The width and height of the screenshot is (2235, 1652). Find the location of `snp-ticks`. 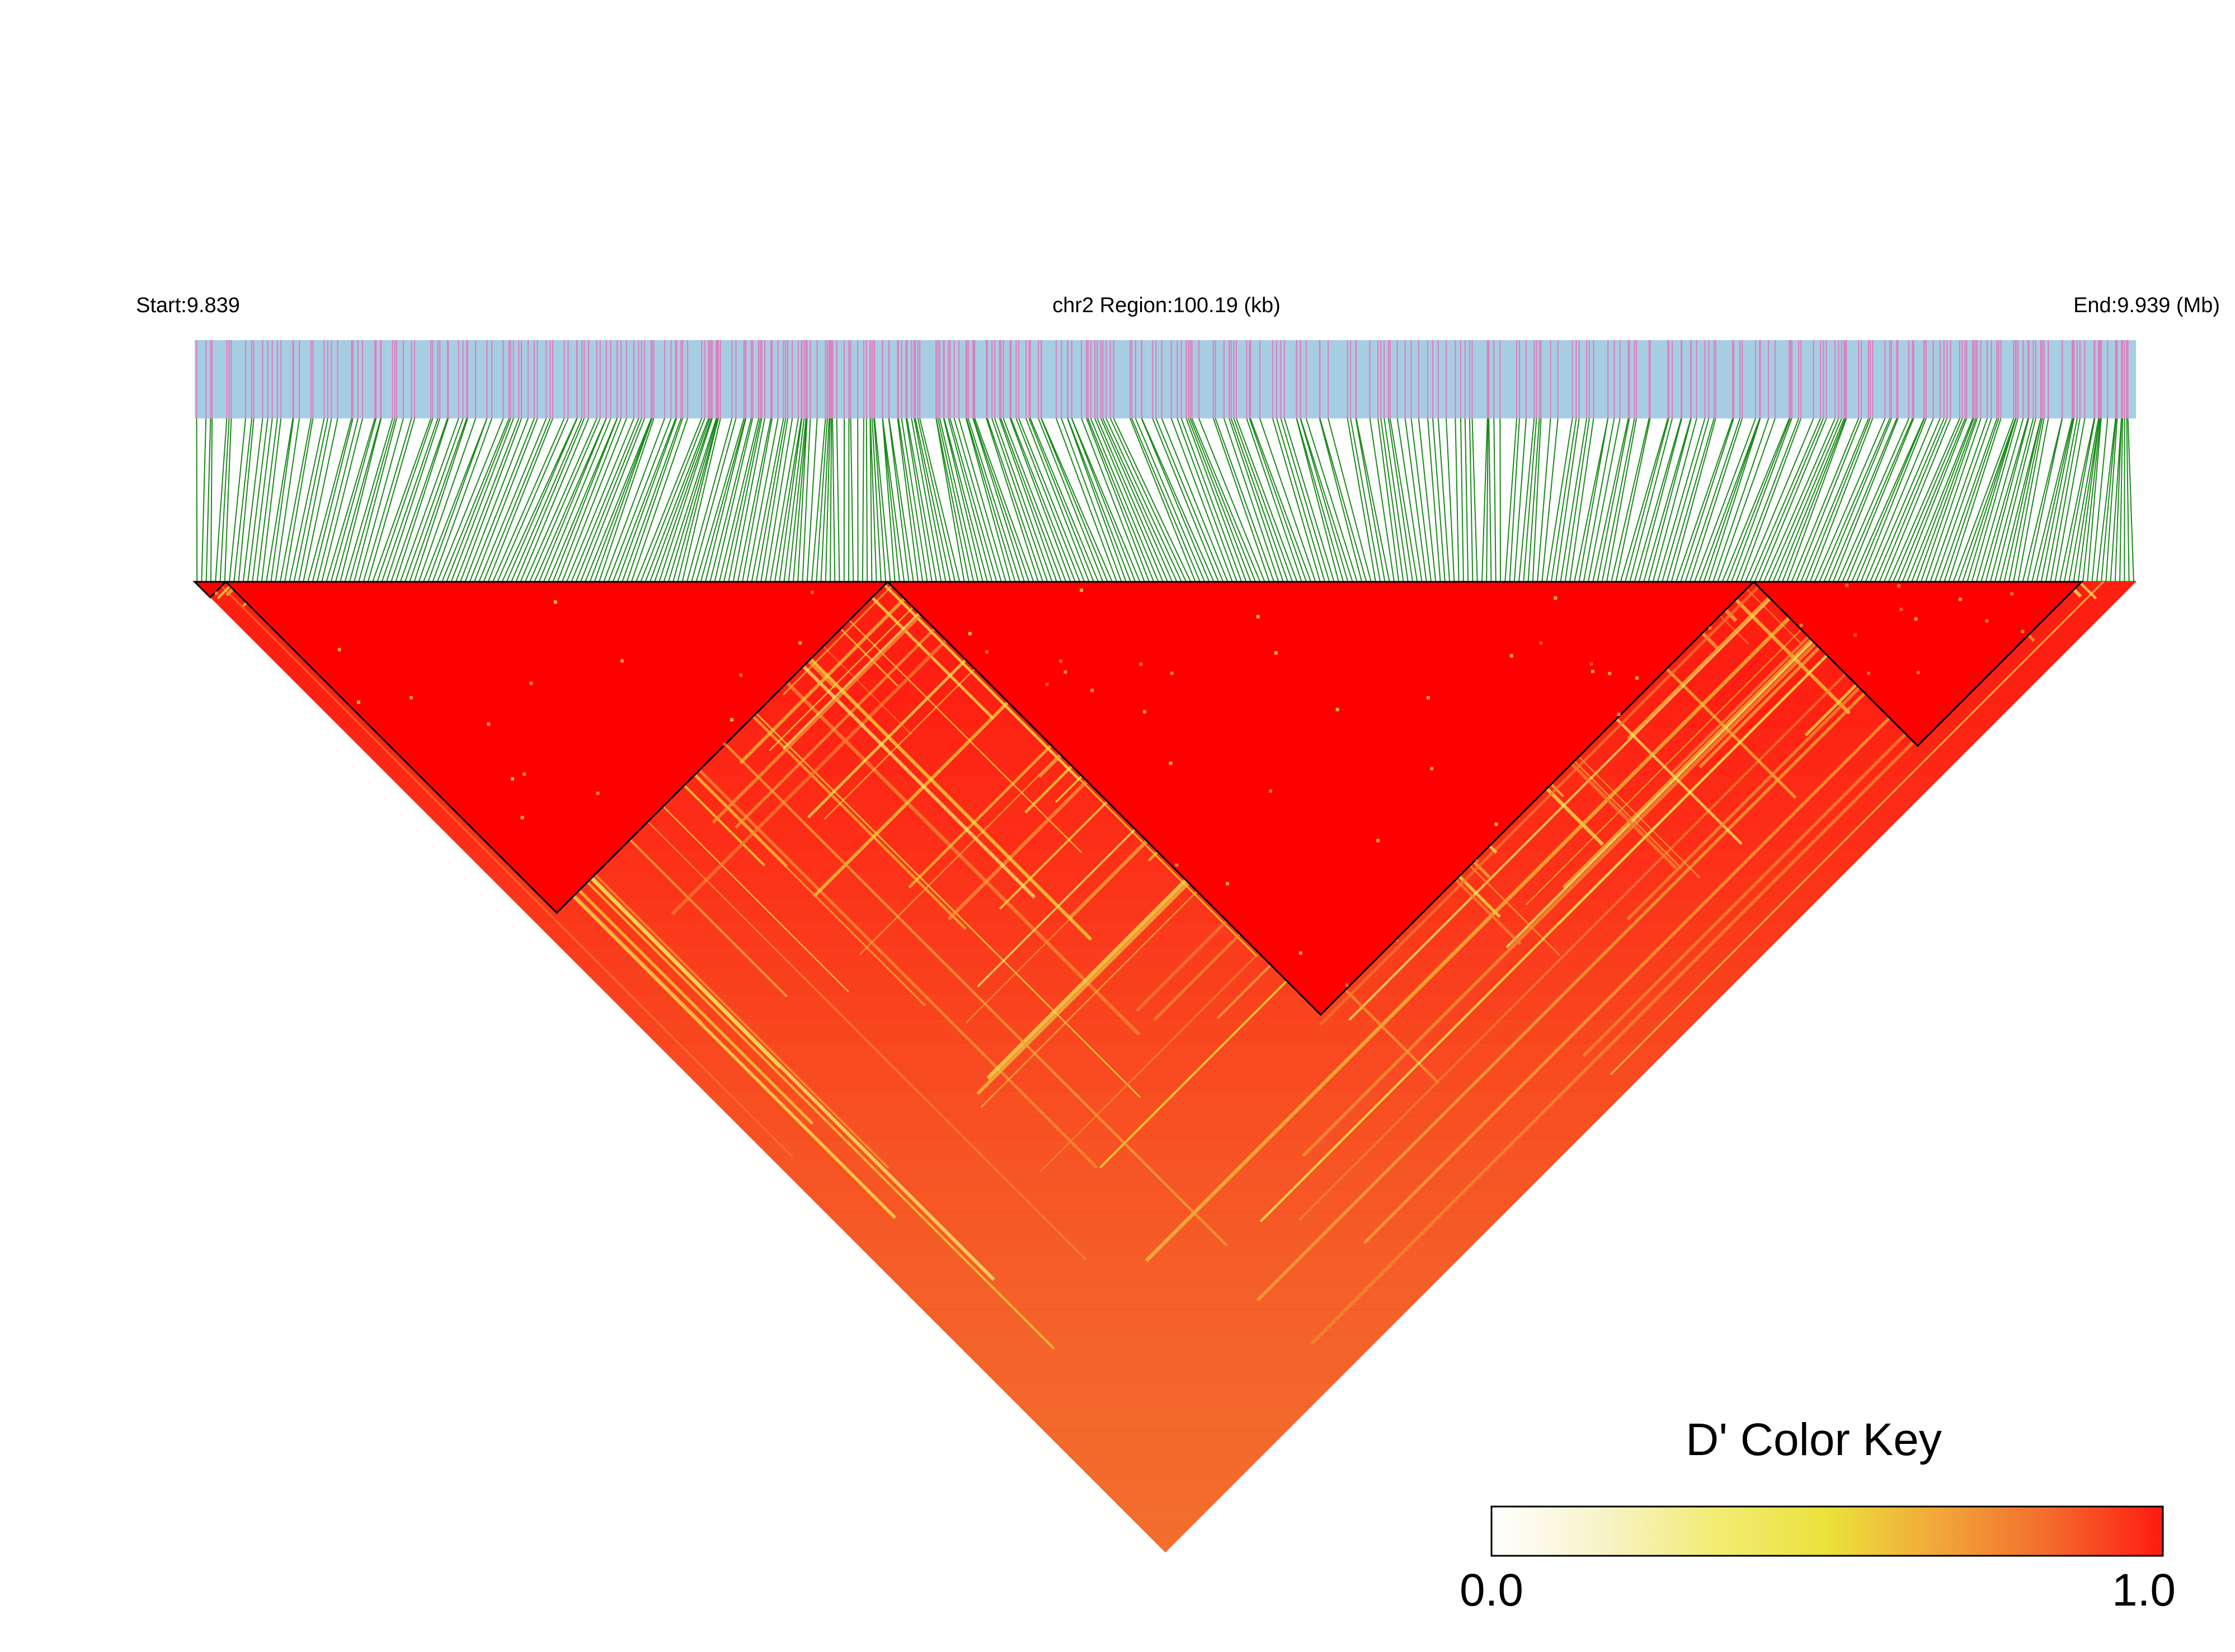

snp-ticks is located at coordinates (1162, 379).